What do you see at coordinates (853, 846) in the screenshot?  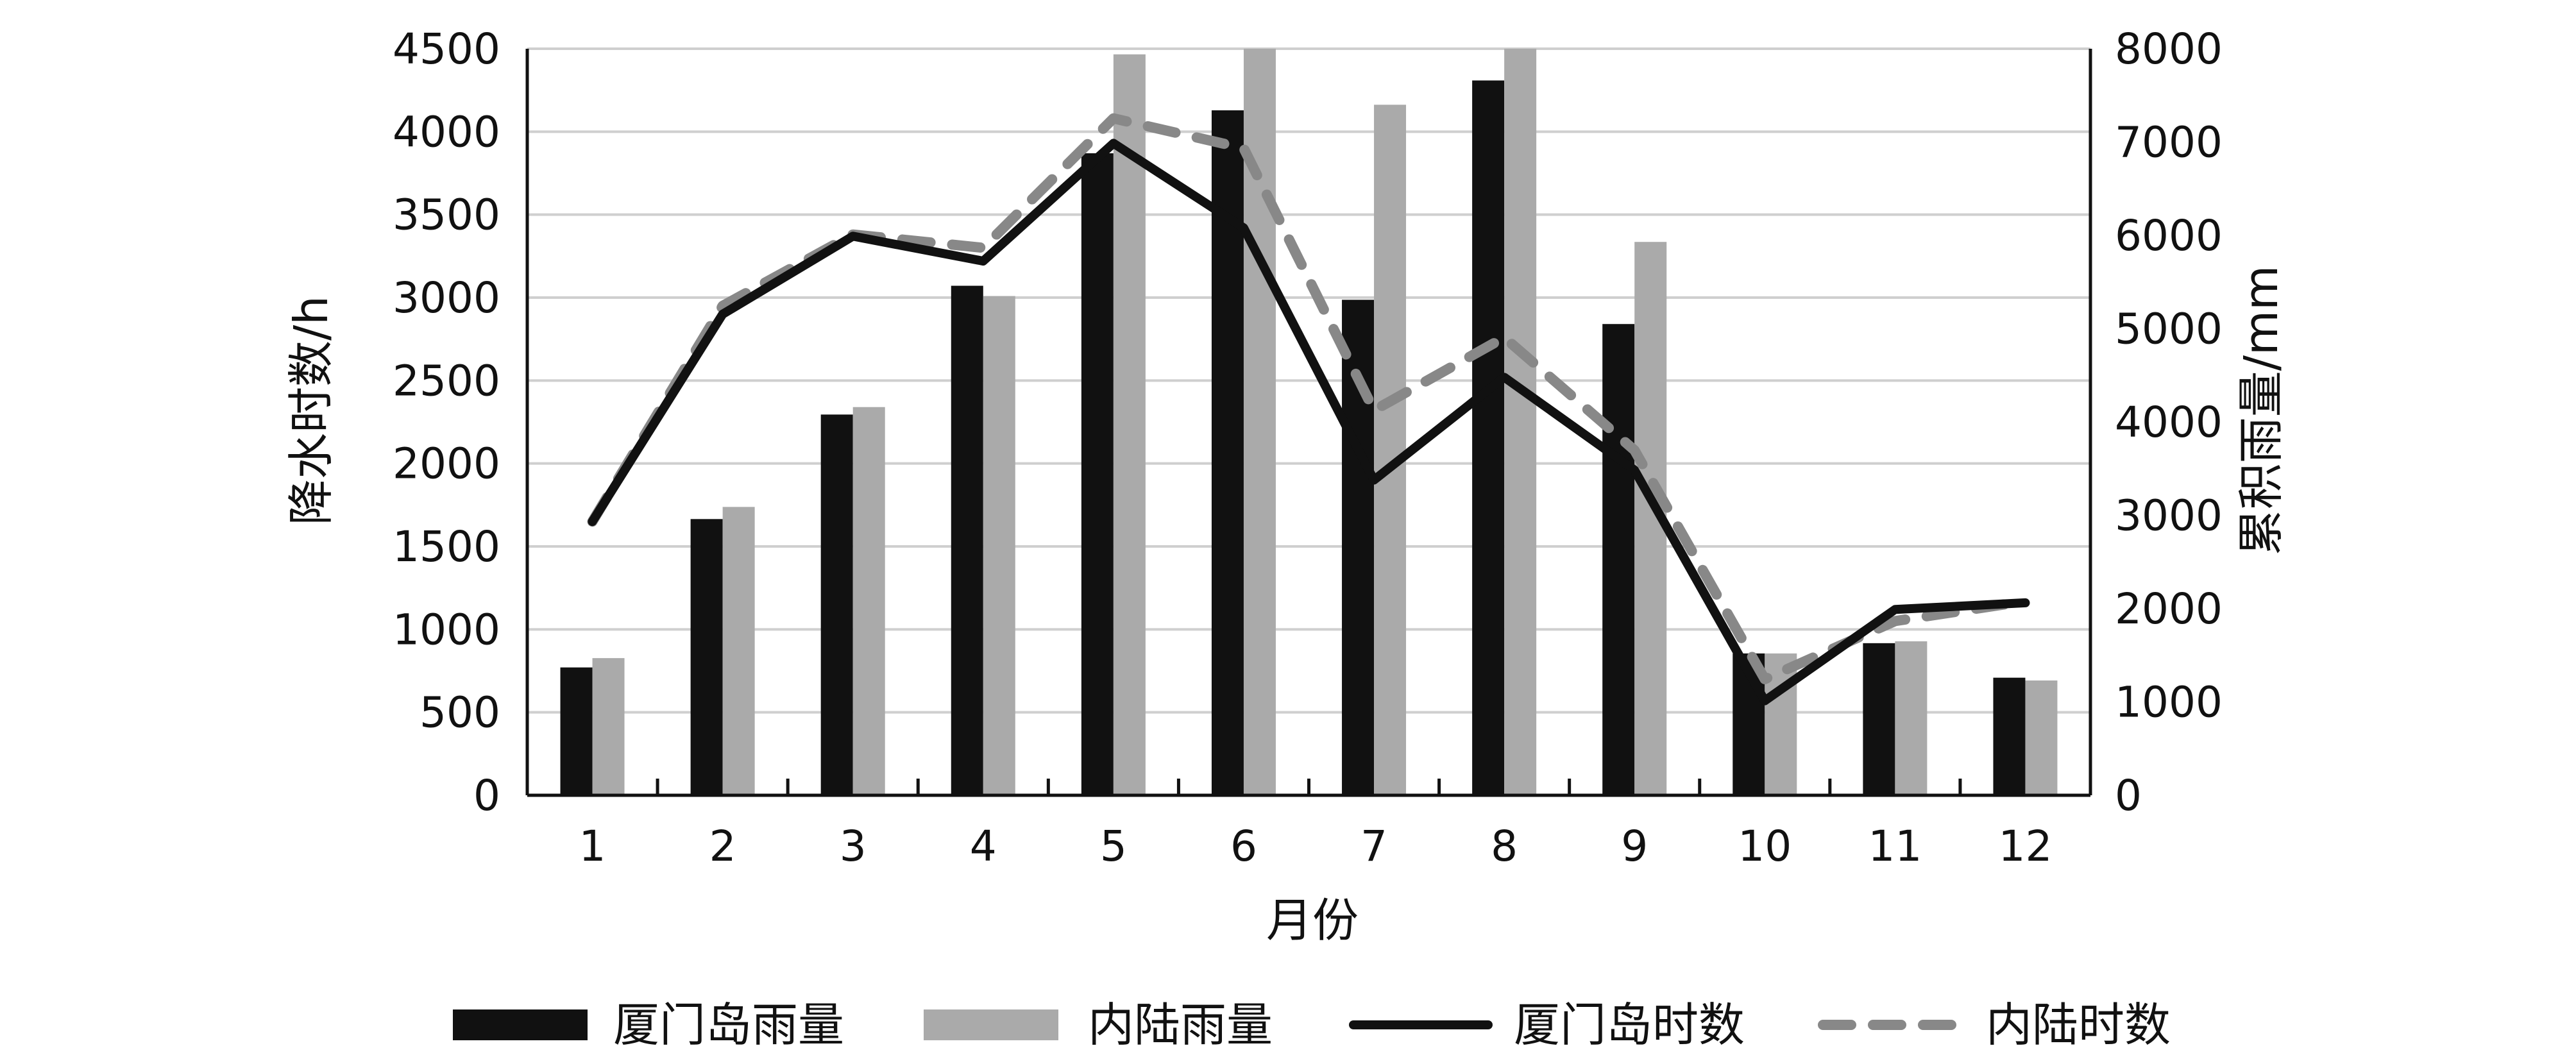 I see `x-tick-label: 3` at bounding box center [853, 846].